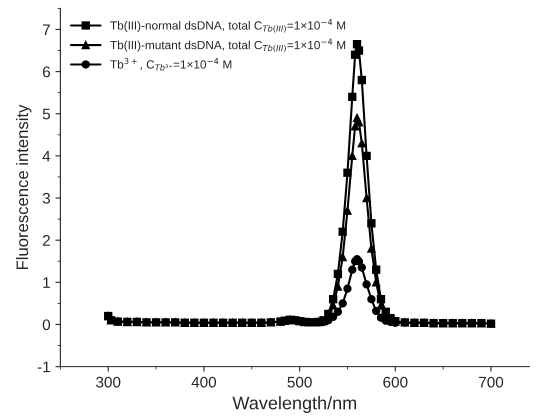 The image size is (539, 419). What do you see at coordinates (46, 29) in the screenshot?
I see `y-tick-label: 7` at bounding box center [46, 29].